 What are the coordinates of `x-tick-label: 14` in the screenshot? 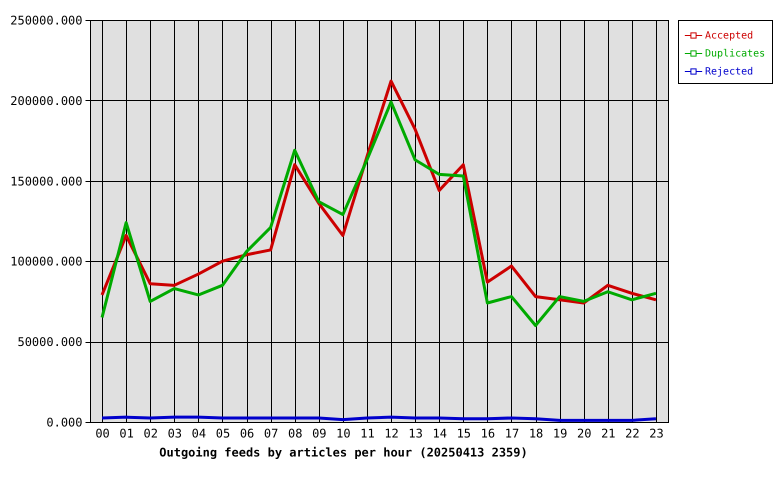 It's located at (439, 433).